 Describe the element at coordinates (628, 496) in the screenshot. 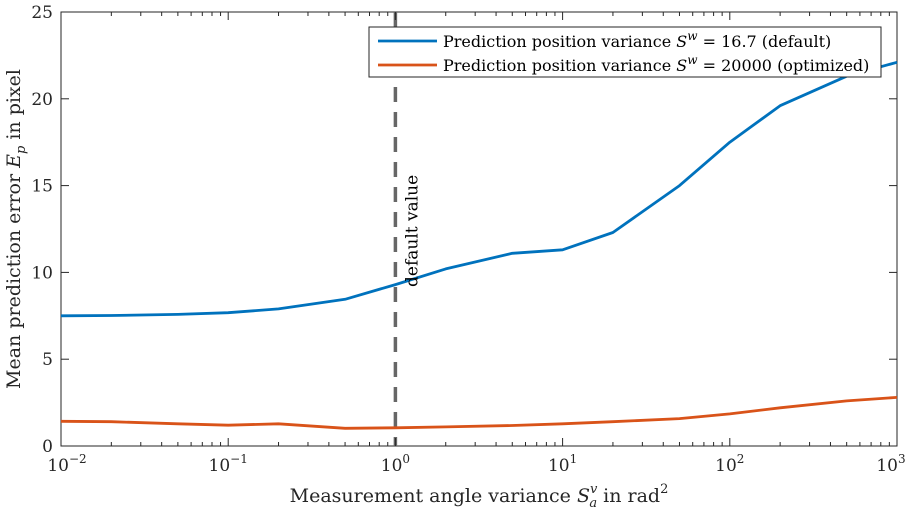

I see `x-axis-label-suffix: in rad` at that location.